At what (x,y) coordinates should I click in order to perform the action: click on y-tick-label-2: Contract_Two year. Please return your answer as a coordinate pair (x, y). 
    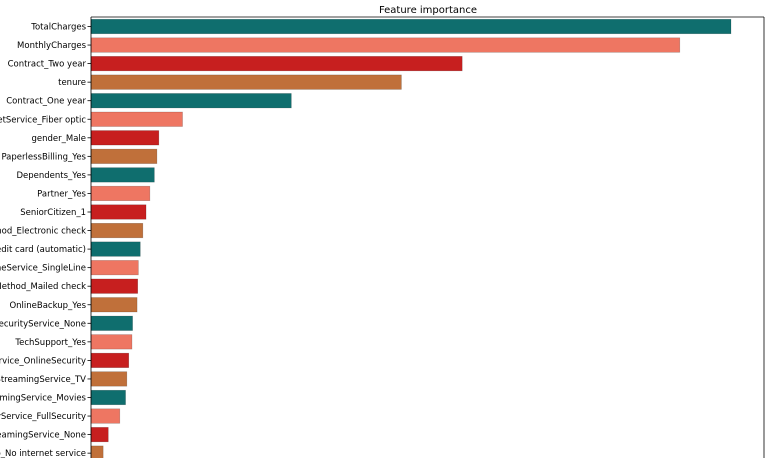
    Looking at the image, I should click on (47, 65).